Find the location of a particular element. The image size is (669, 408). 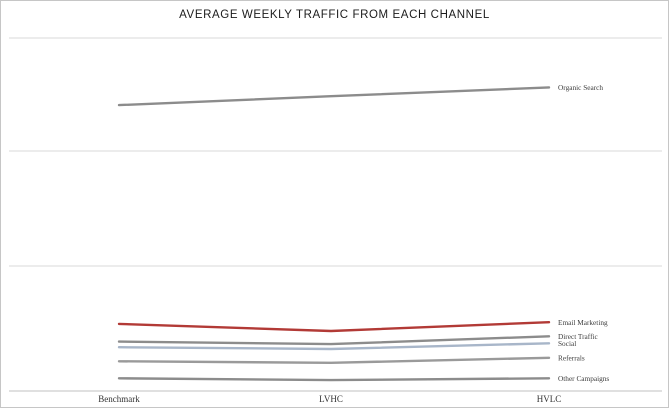

x-axis-label-lvhc: LVHC is located at coordinates (331, 399).